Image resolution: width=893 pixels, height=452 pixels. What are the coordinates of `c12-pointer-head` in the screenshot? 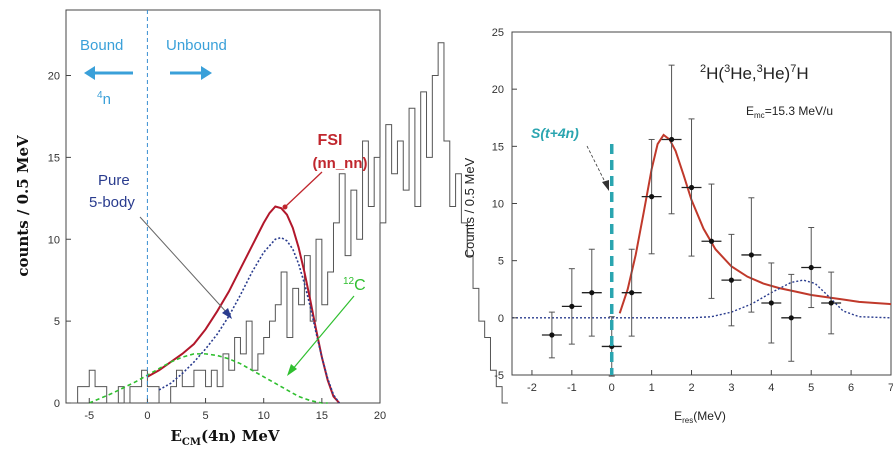 It's located at (292, 370).